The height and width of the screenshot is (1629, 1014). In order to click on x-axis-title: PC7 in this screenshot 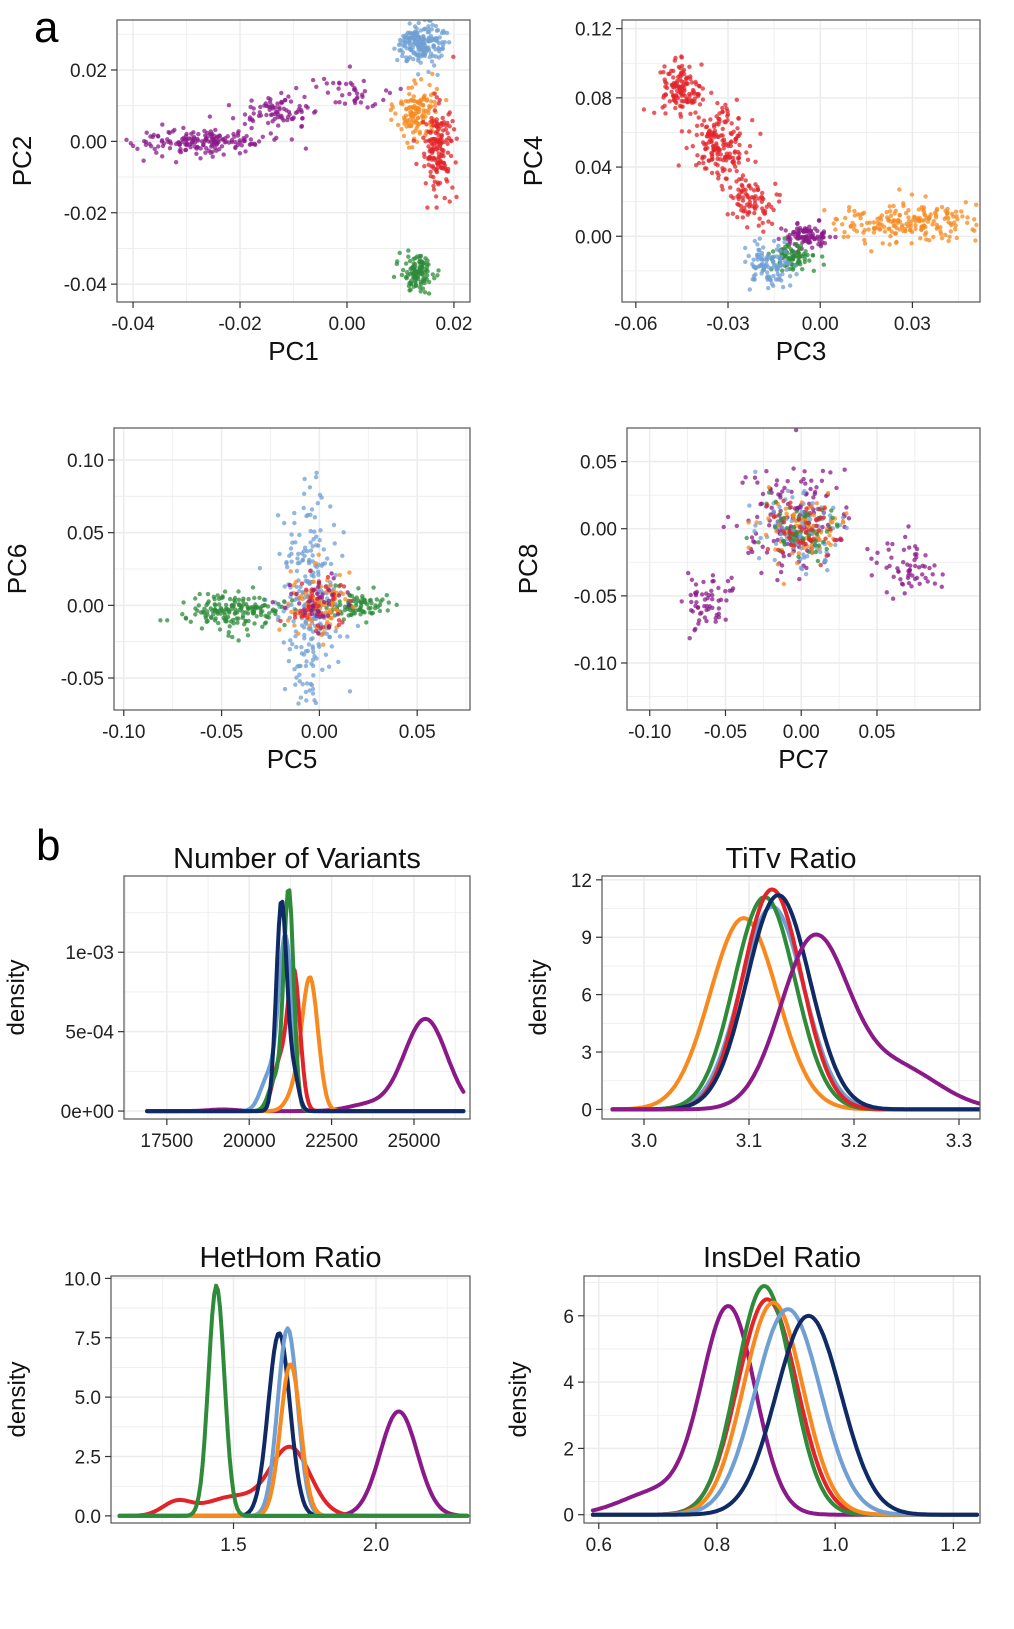, I will do `click(803, 759)`.